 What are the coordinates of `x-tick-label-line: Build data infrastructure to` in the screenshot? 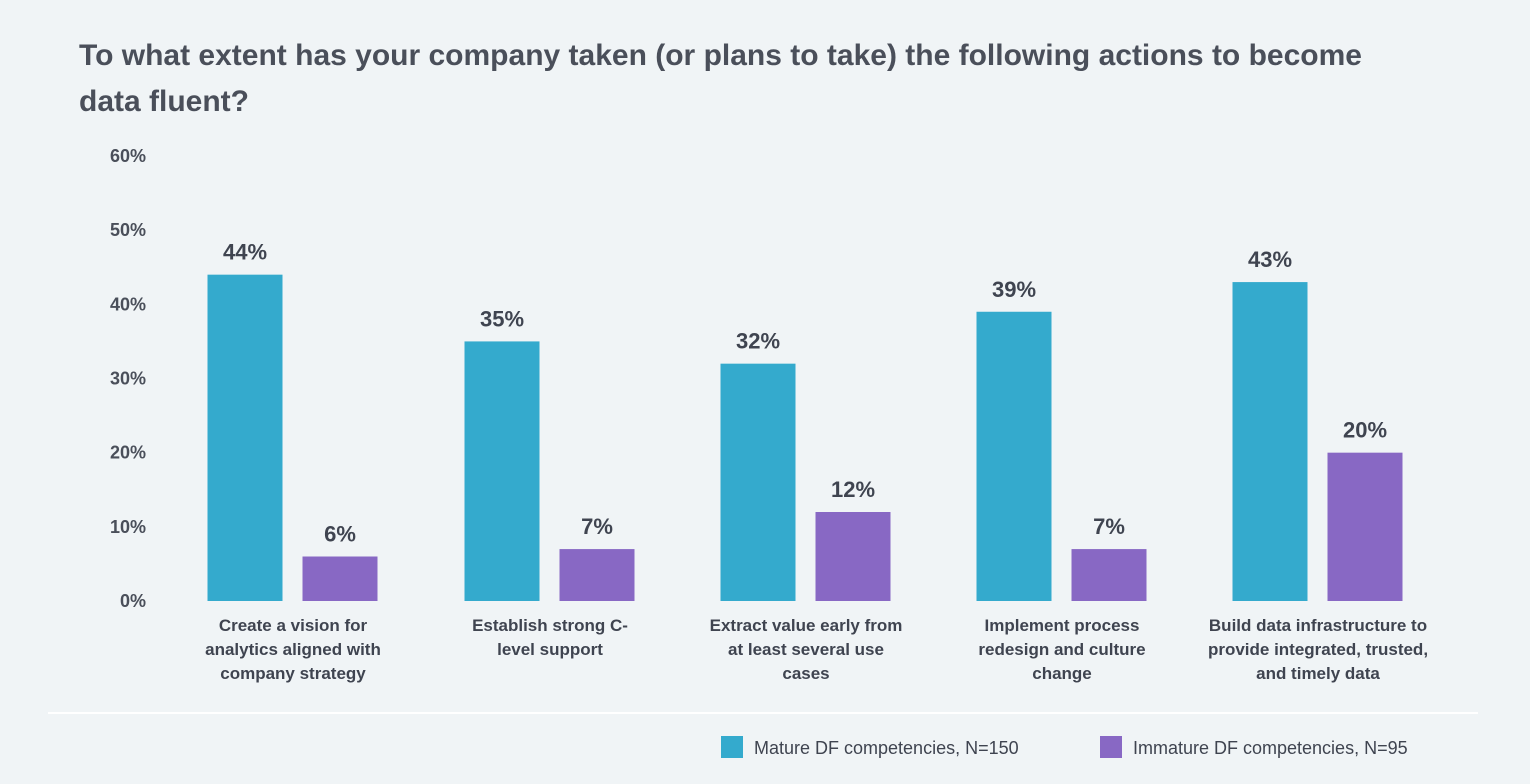 It's located at (1318, 625).